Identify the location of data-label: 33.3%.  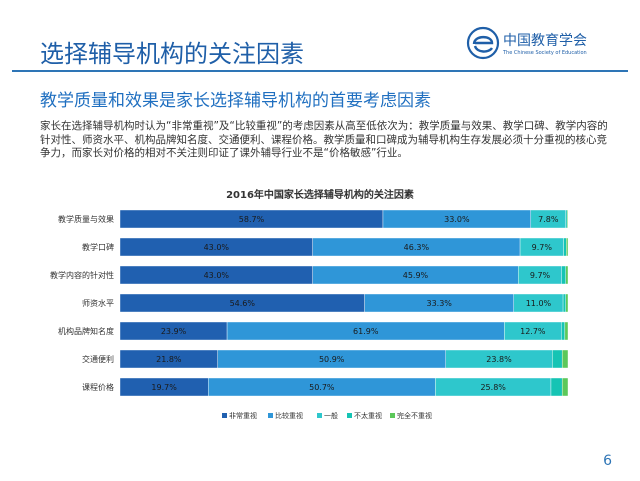
(439, 303).